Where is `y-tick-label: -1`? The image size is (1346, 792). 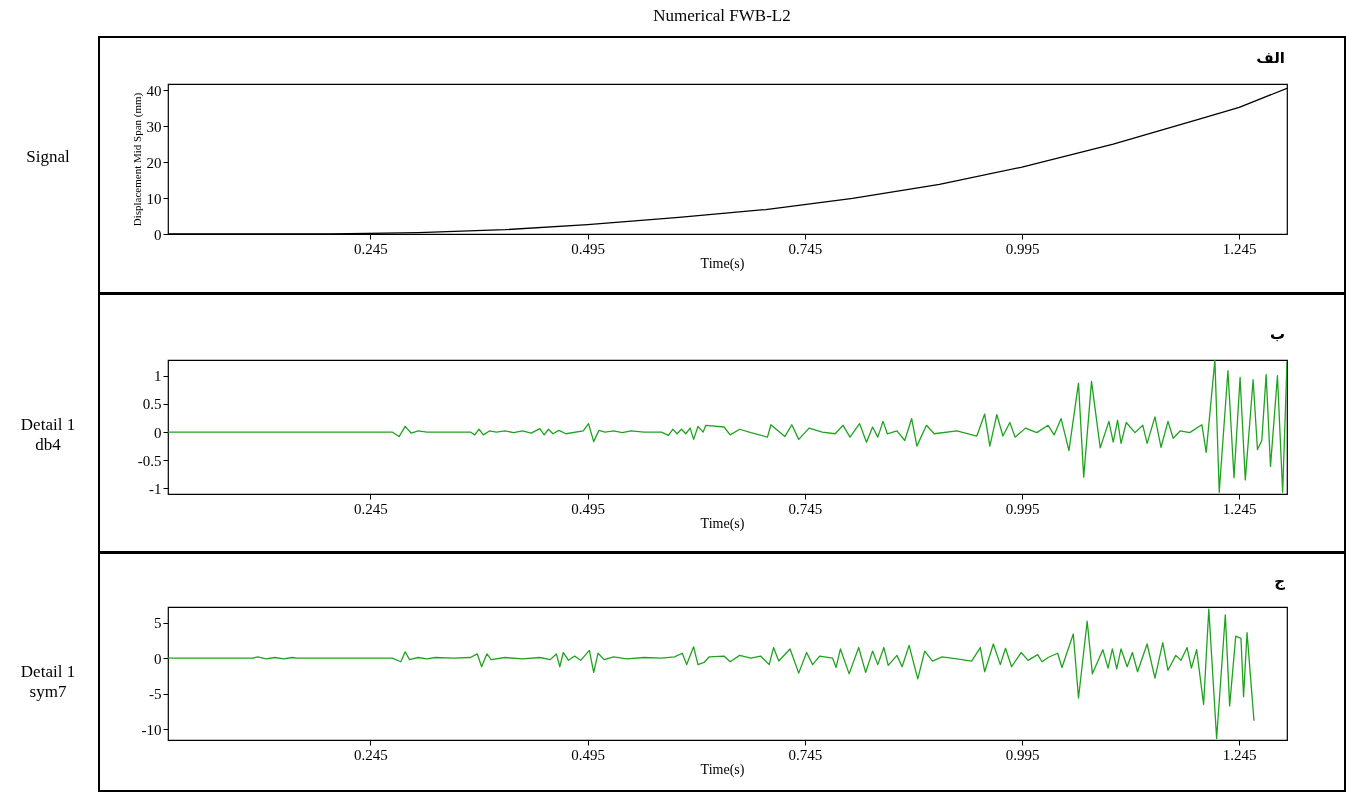
y-tick-label: -1 is located at coordinates (155, 488).